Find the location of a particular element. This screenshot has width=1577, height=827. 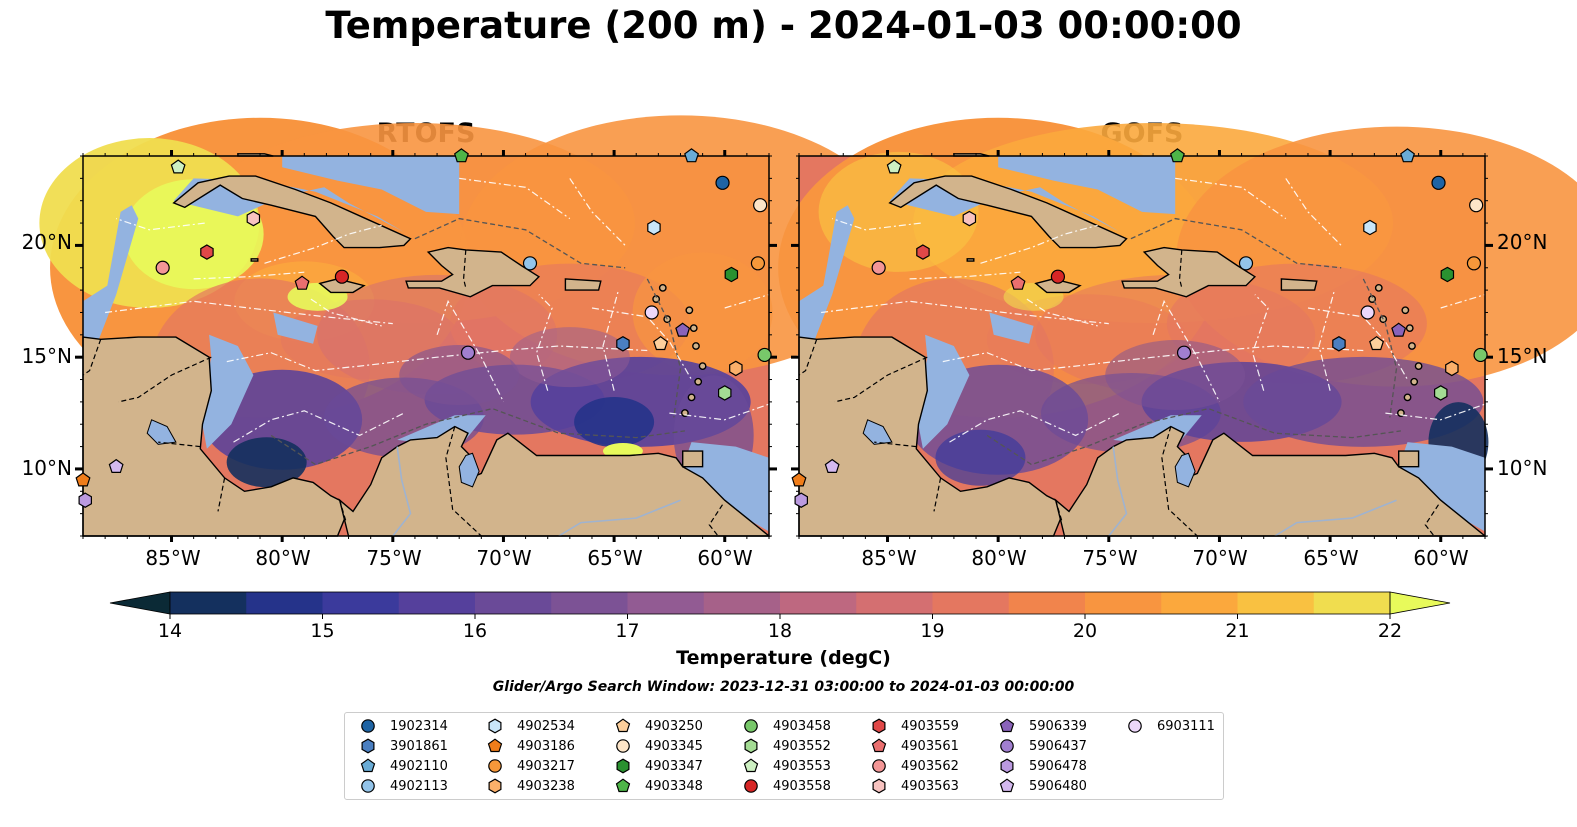

legend-item: 4902534 is located at coordinates (530, 726).